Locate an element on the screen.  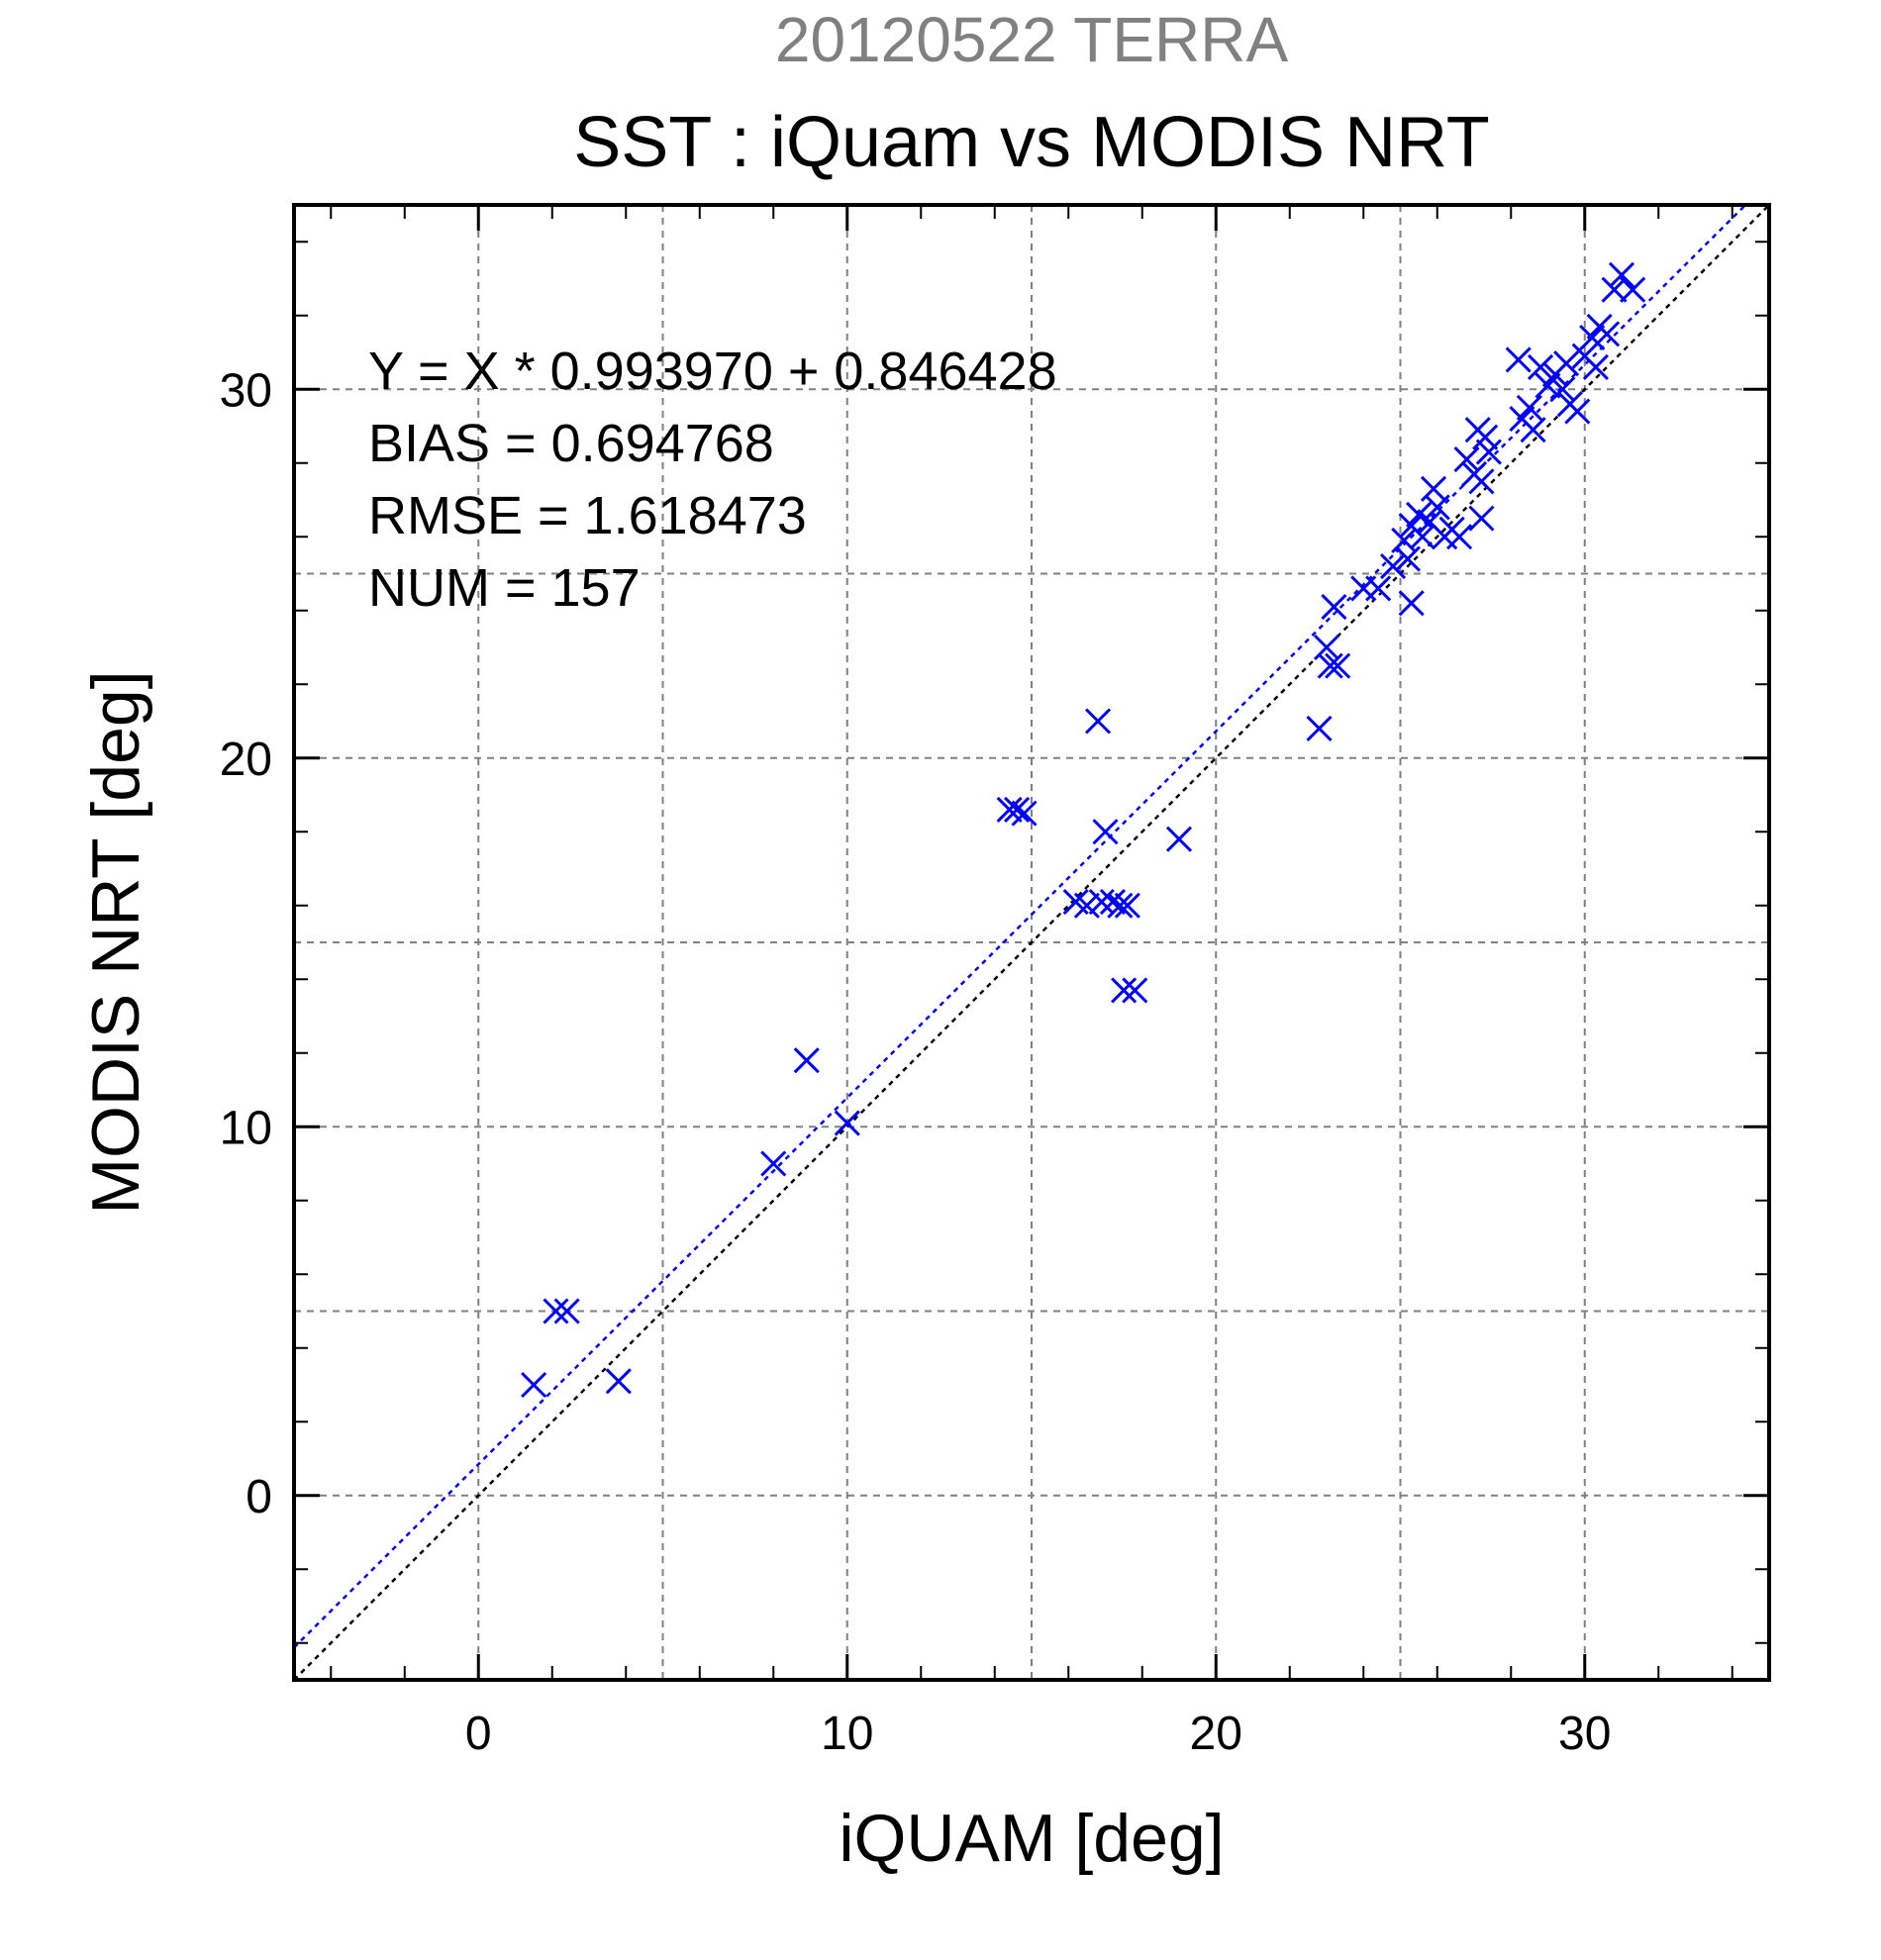
chart-subtitle: 20120522 TERRA is located at coordinates (1032, 39).